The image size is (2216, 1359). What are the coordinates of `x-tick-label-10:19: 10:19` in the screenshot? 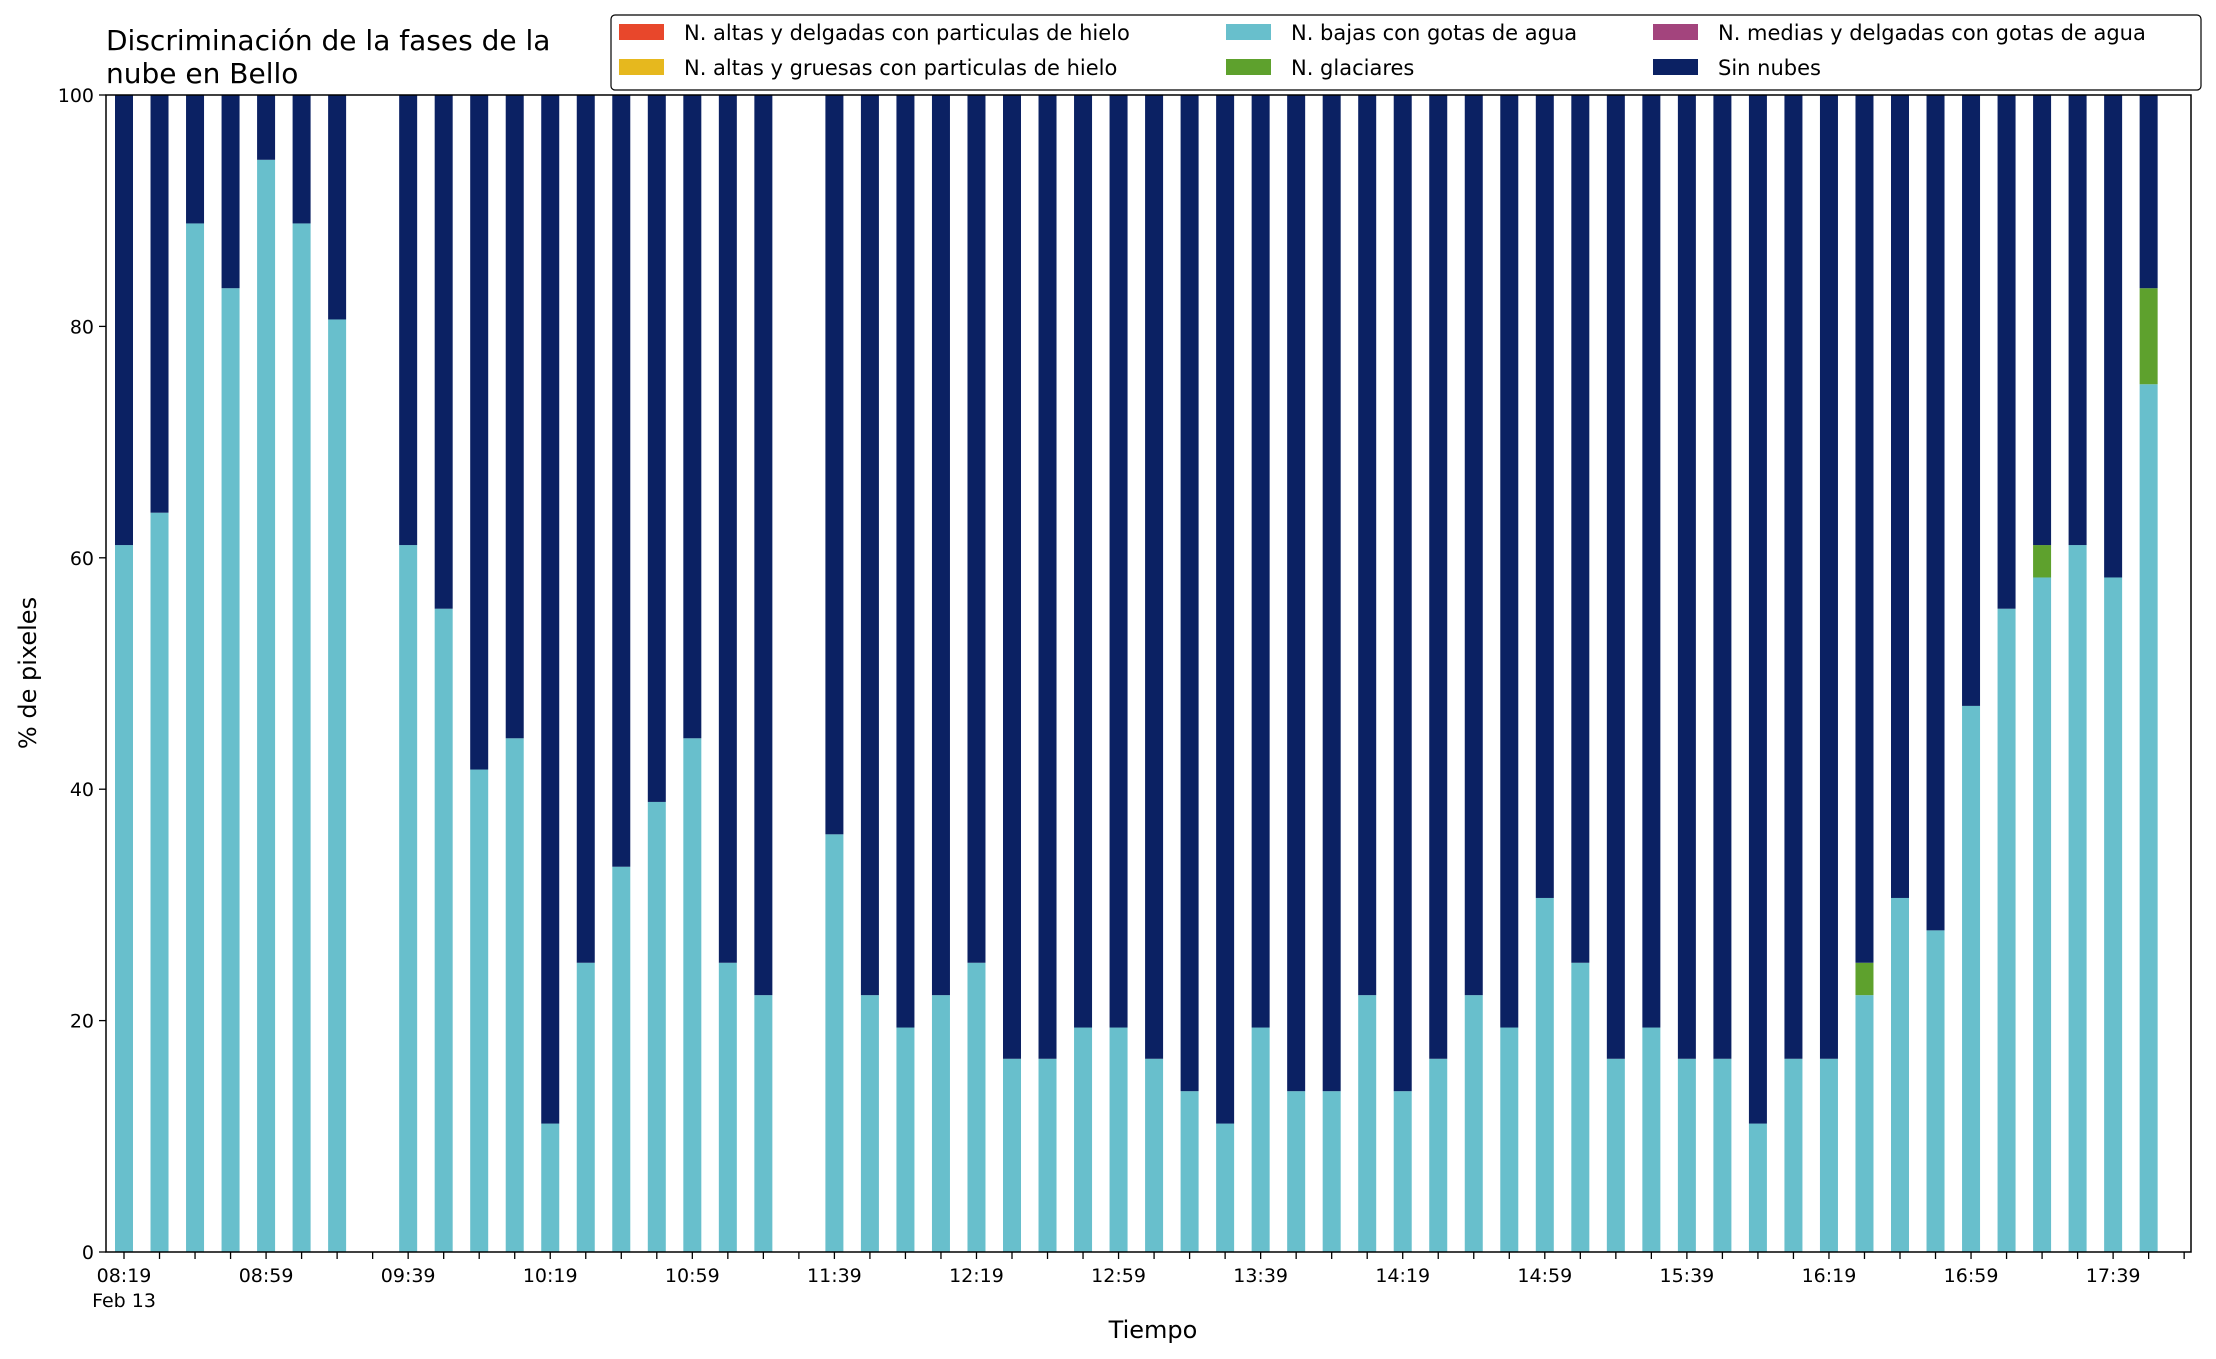 It's located at (550, 1276).